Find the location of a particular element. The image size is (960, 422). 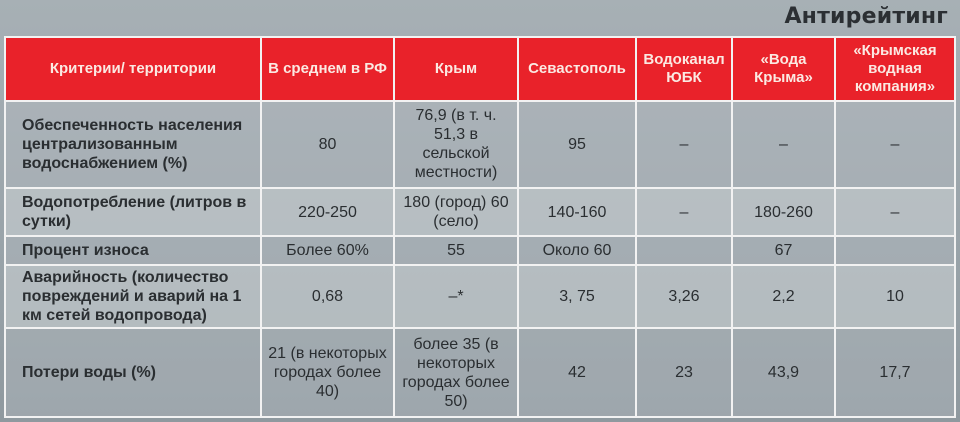

table-cell: 3,26 is located at coordinates (684, 296).